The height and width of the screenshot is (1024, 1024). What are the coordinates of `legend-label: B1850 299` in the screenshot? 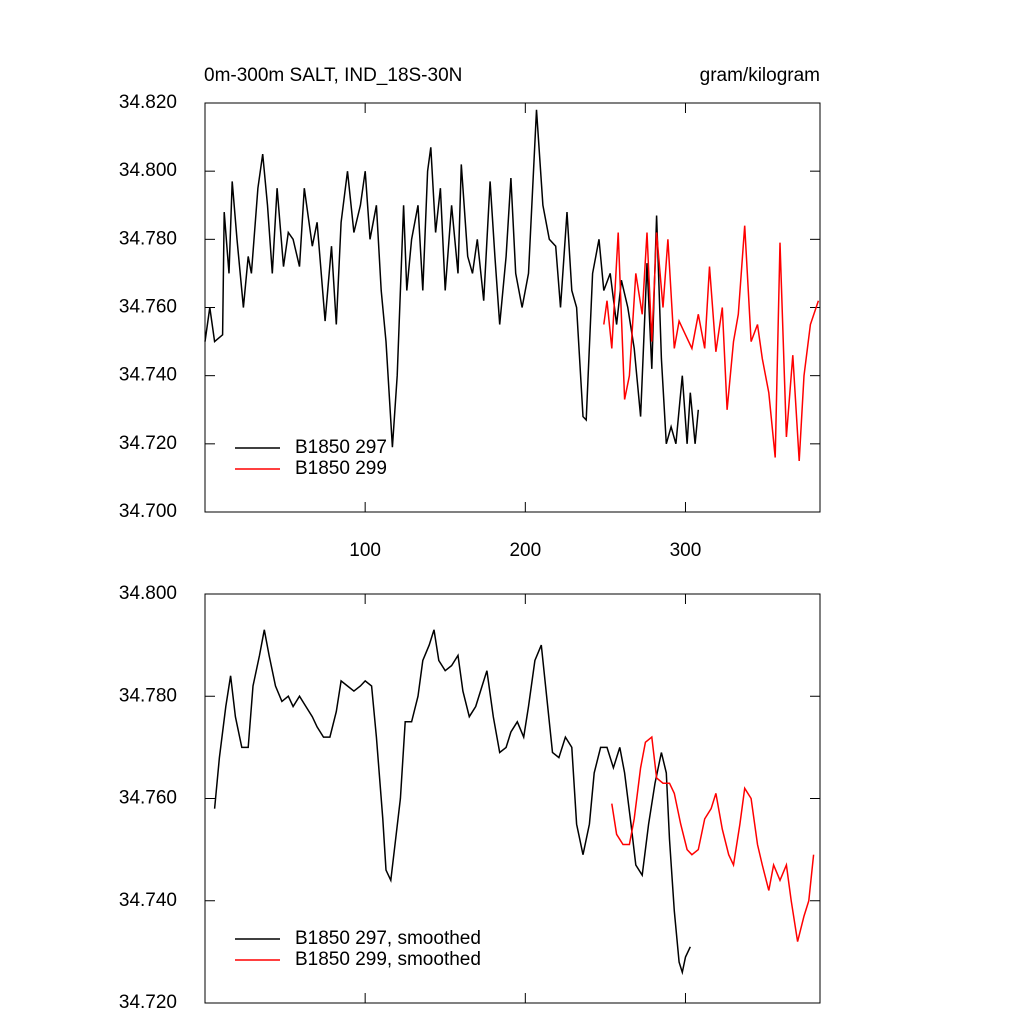 It's located at (341, 468).